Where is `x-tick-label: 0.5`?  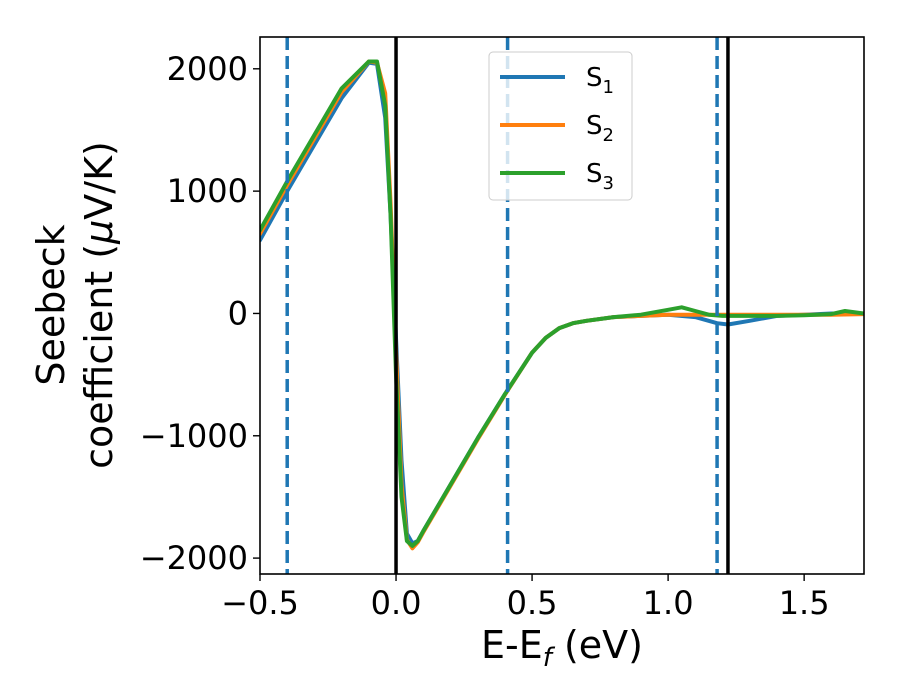 x-tick-label: 0.5 is located at coordinates (532, 603).